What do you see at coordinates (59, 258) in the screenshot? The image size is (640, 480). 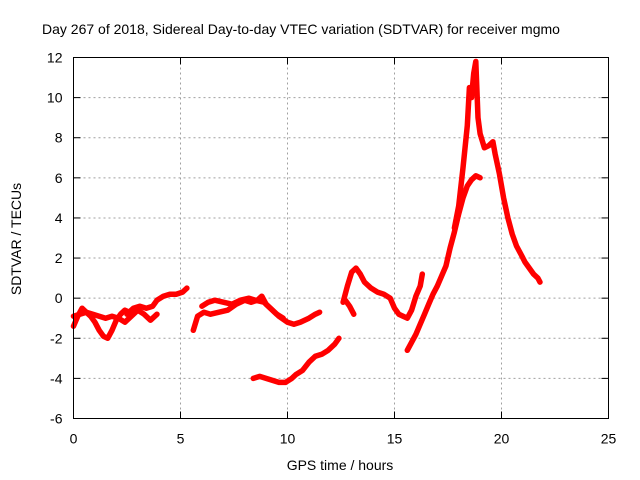 I see `y-tick-label: 2` at bounding box center [59, 258].